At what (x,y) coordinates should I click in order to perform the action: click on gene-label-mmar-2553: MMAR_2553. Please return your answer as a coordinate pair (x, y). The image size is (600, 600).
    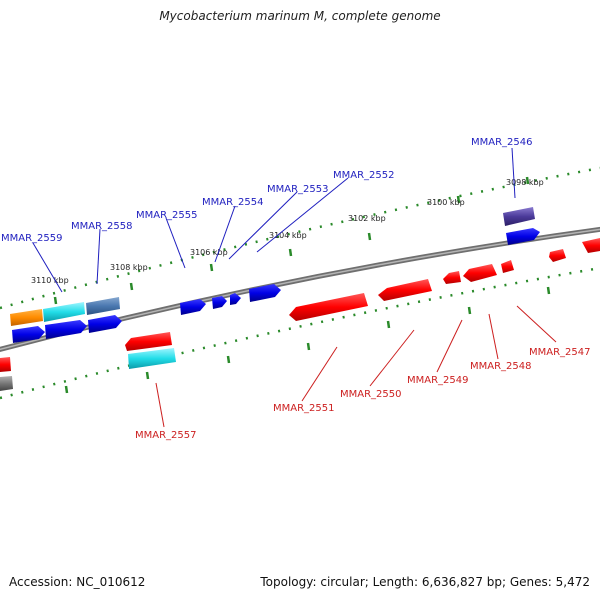
    Looking at the image, I should click on (298, 189).